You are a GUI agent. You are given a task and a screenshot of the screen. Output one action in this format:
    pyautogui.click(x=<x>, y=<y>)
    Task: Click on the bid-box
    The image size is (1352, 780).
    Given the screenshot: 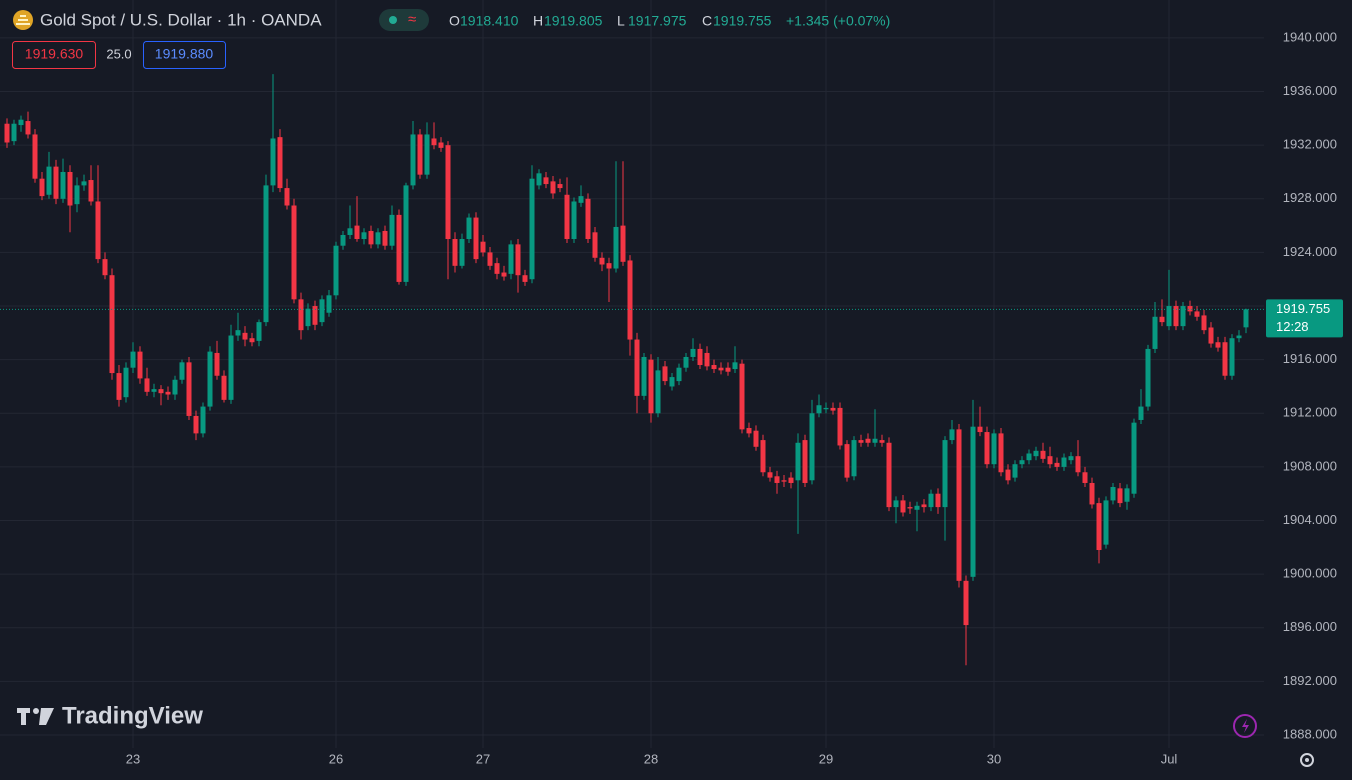 What is the action you would take?
    pyautogui.click(x=54, y=55)
    